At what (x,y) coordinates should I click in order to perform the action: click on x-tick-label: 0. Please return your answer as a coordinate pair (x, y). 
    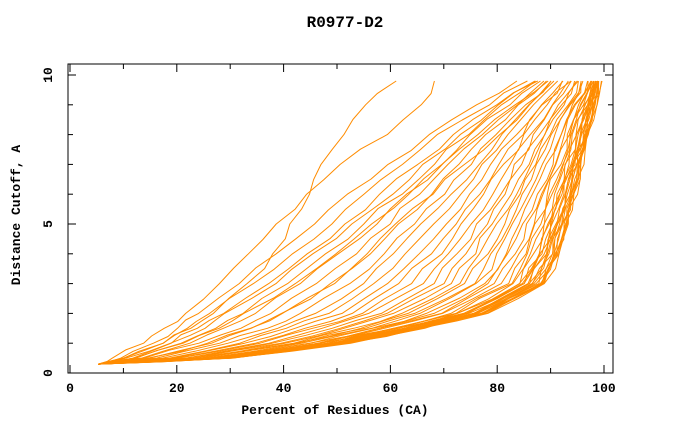
    Looking at the image, I should click on (70, 388).